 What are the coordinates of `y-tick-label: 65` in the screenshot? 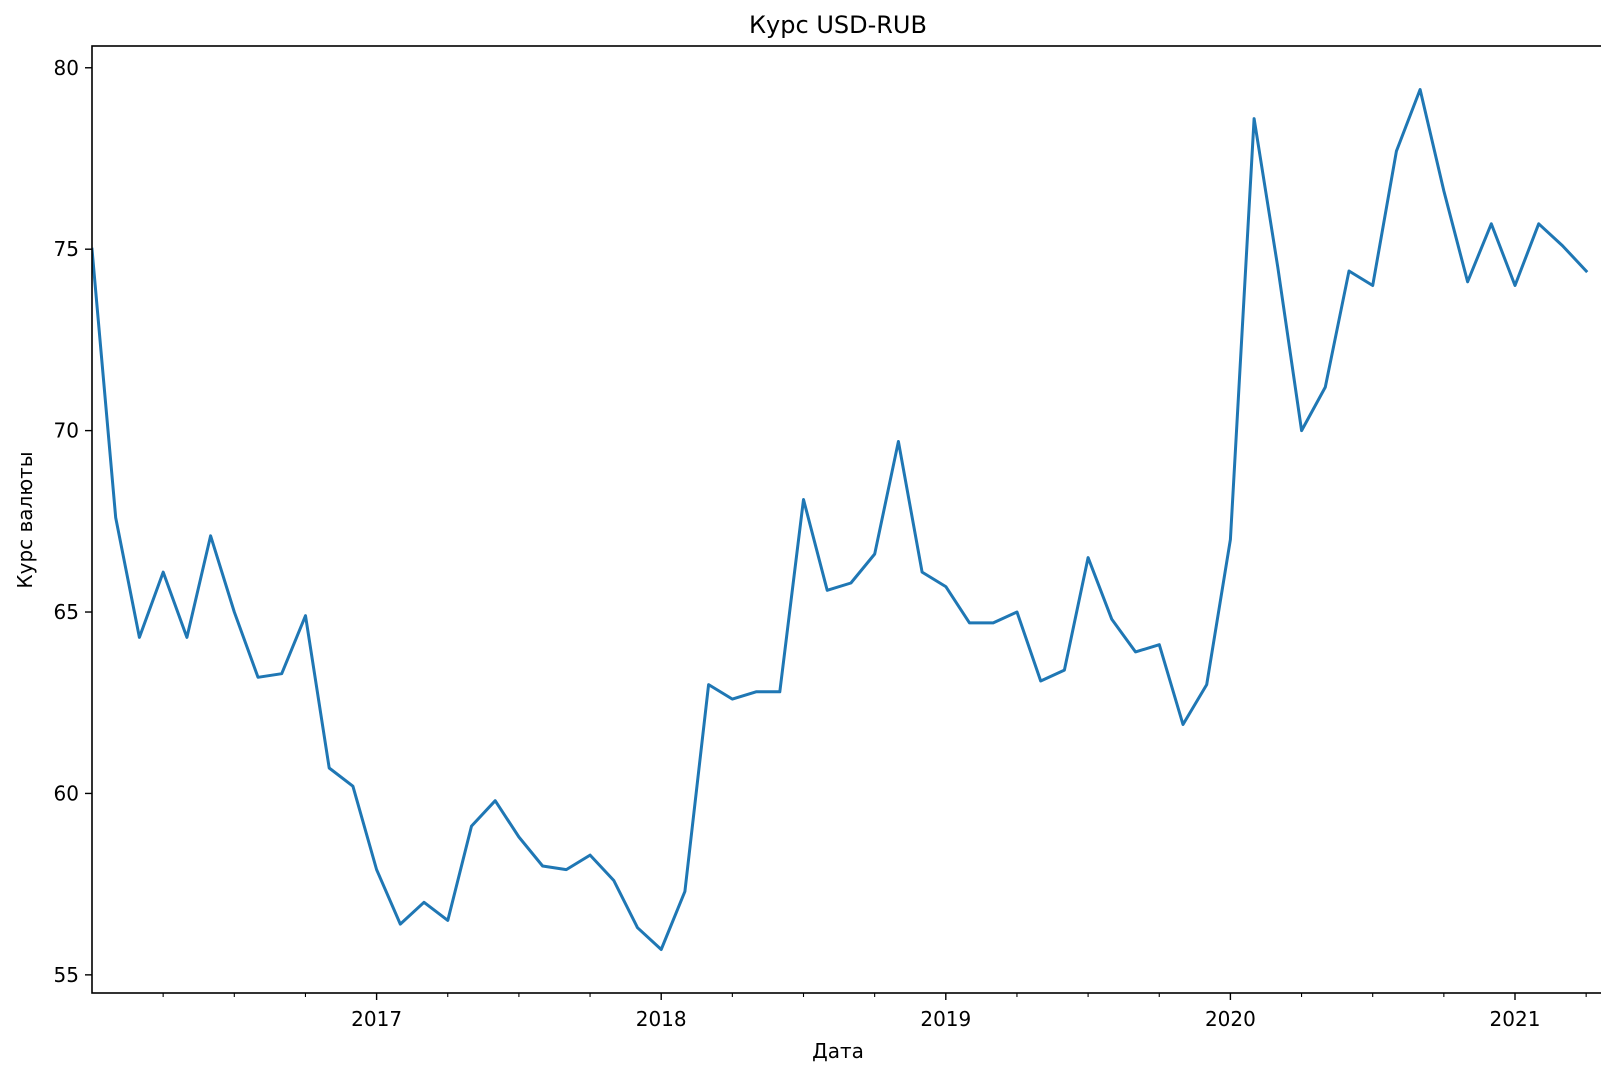 It's located at (66, 612).